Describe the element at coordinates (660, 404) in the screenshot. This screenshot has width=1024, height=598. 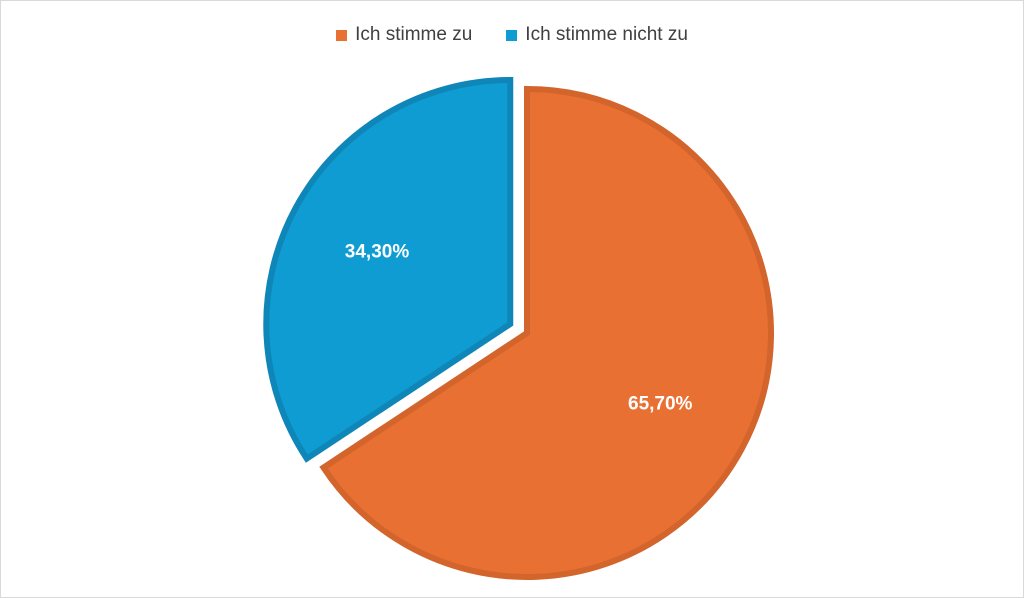
I see `data-label-agree: 65,70%` at that location.